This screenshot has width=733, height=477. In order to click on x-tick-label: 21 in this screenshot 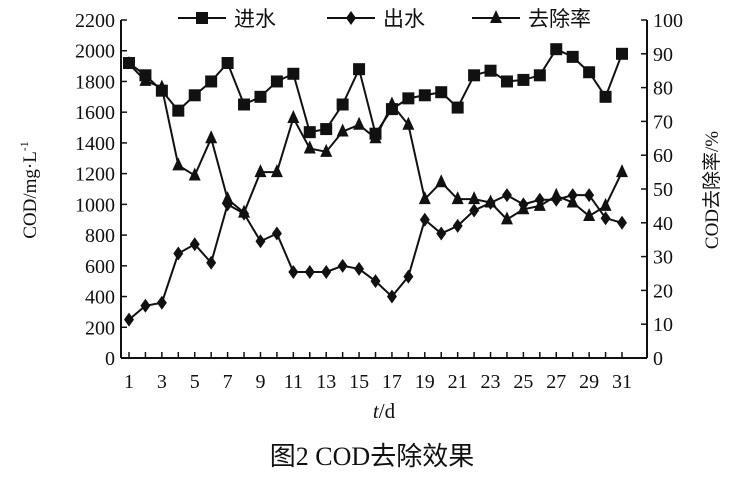, I will do `click(458, 382)`.